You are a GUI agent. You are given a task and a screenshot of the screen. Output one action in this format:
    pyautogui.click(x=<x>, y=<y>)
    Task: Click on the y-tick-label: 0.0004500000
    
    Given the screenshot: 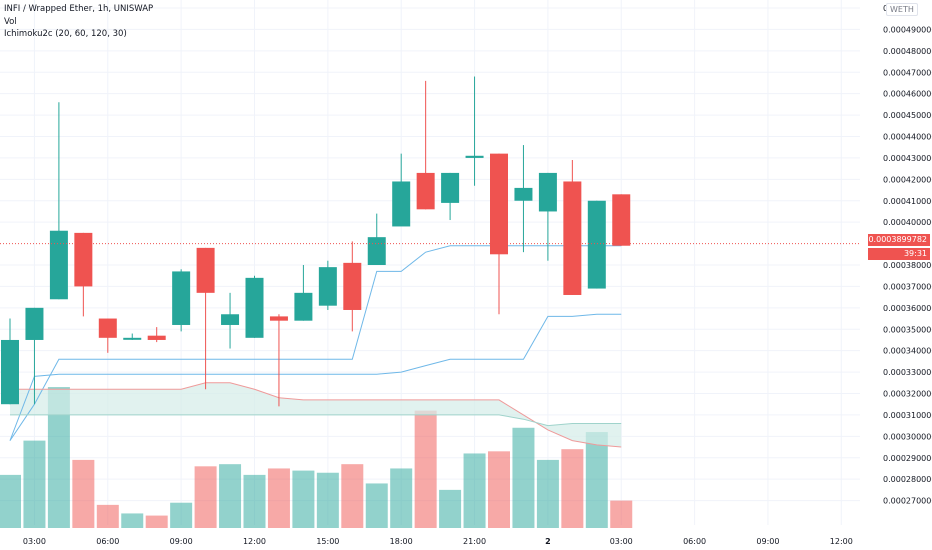 What is the action you would take?
    pyautogui.click(x=907, y=115)
    